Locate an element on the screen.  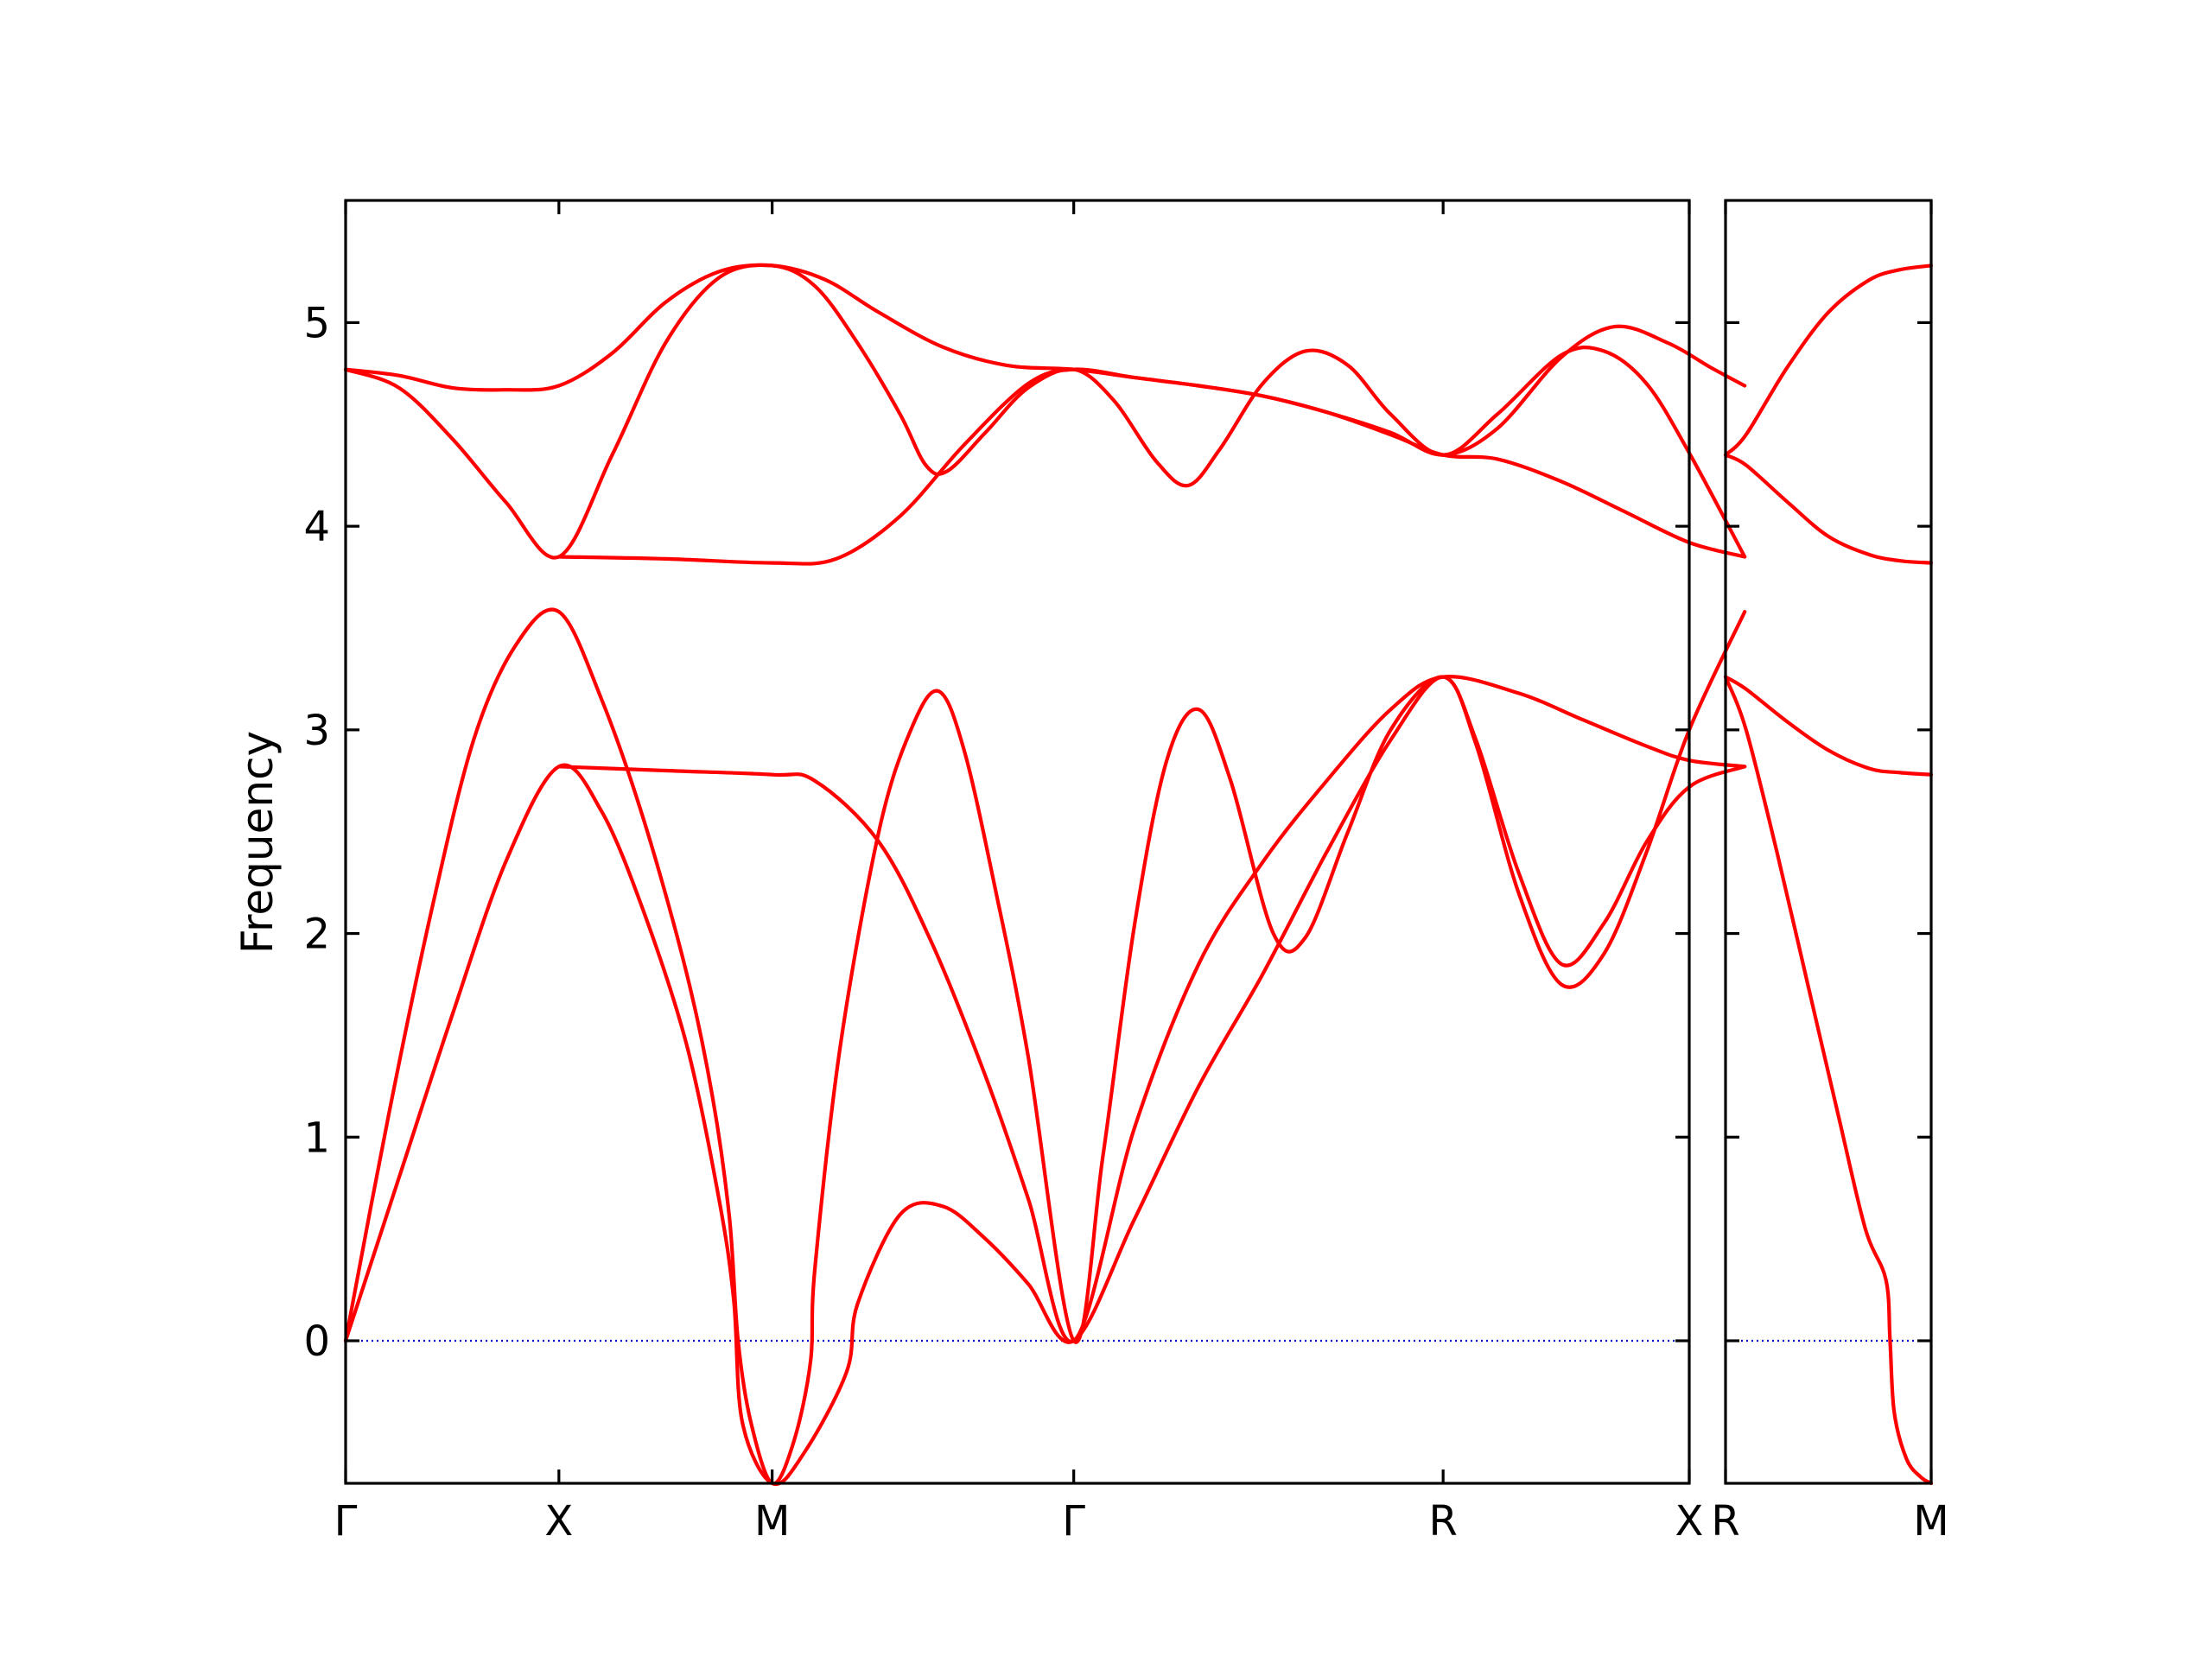
y-tick-label: 1 is located at coordinates (316, 1138).